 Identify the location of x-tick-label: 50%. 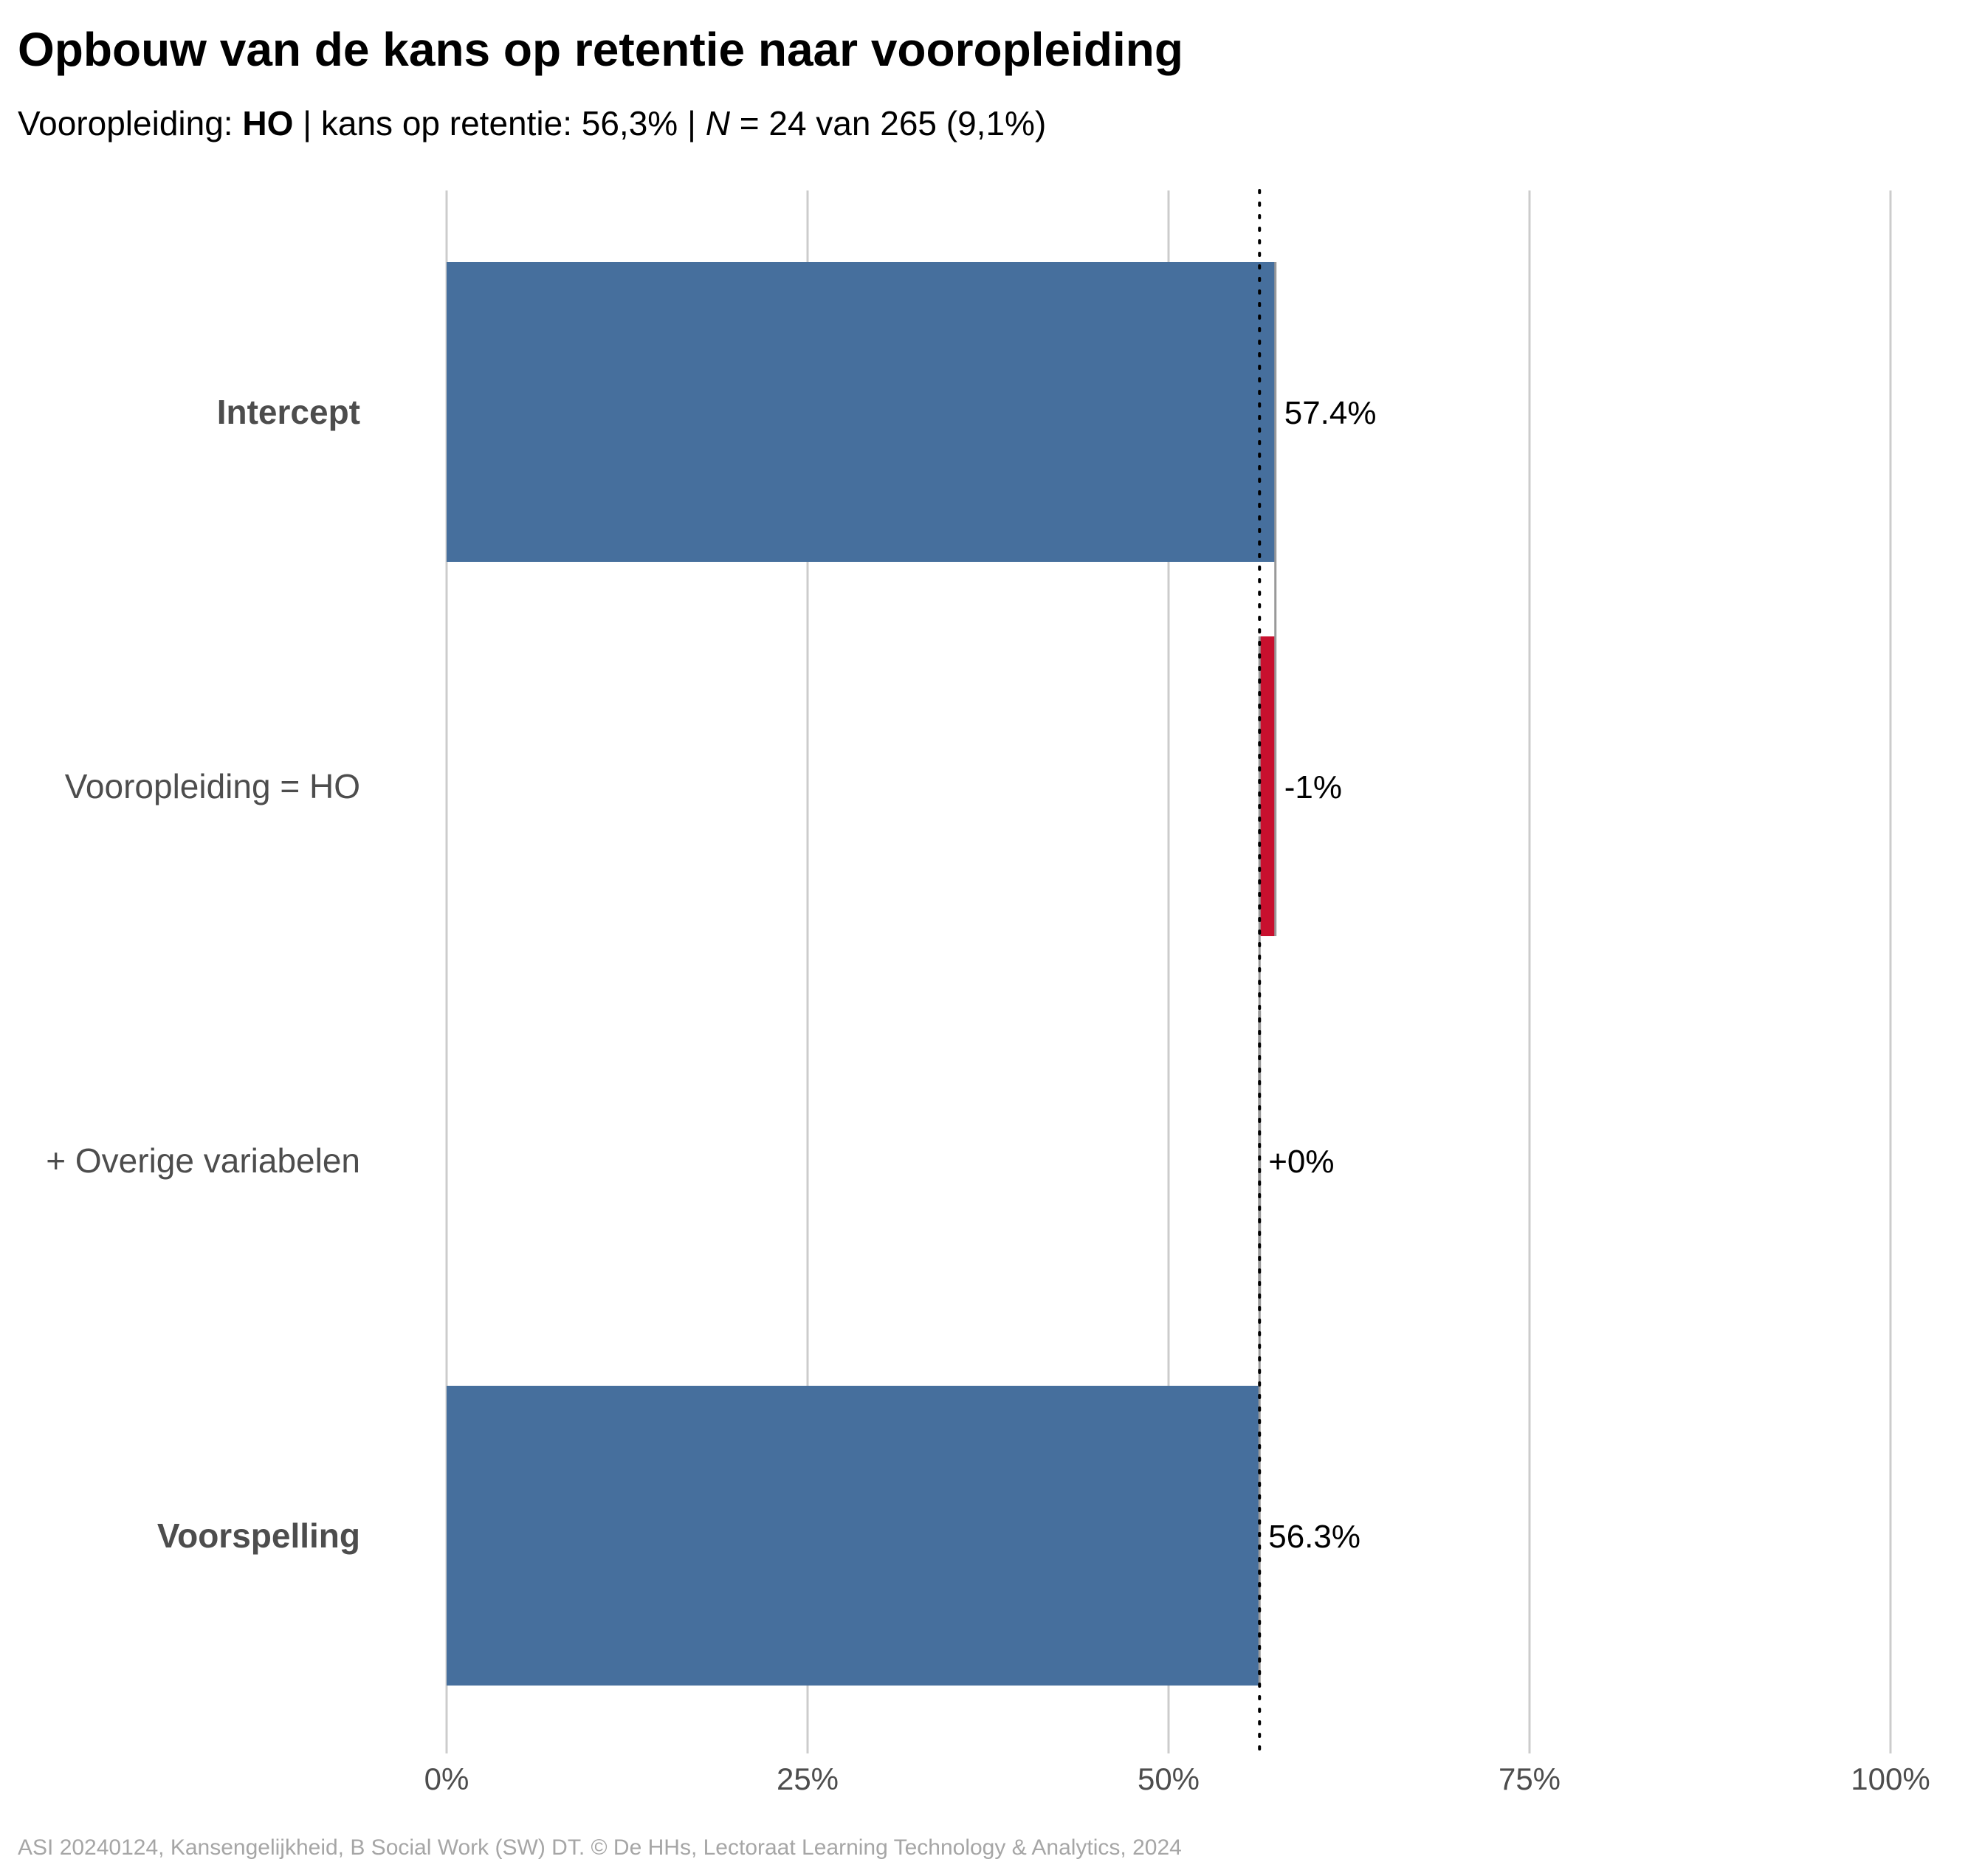
(1169, 1779).